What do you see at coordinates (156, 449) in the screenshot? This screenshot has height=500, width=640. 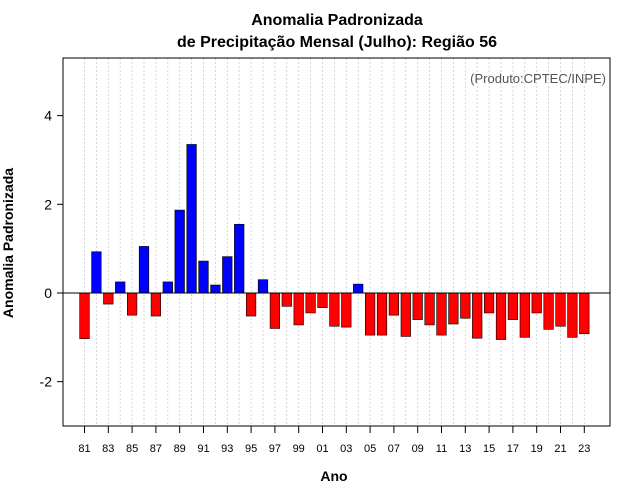 I see `x-tick-label: 87` at bounding box center [156, 449].